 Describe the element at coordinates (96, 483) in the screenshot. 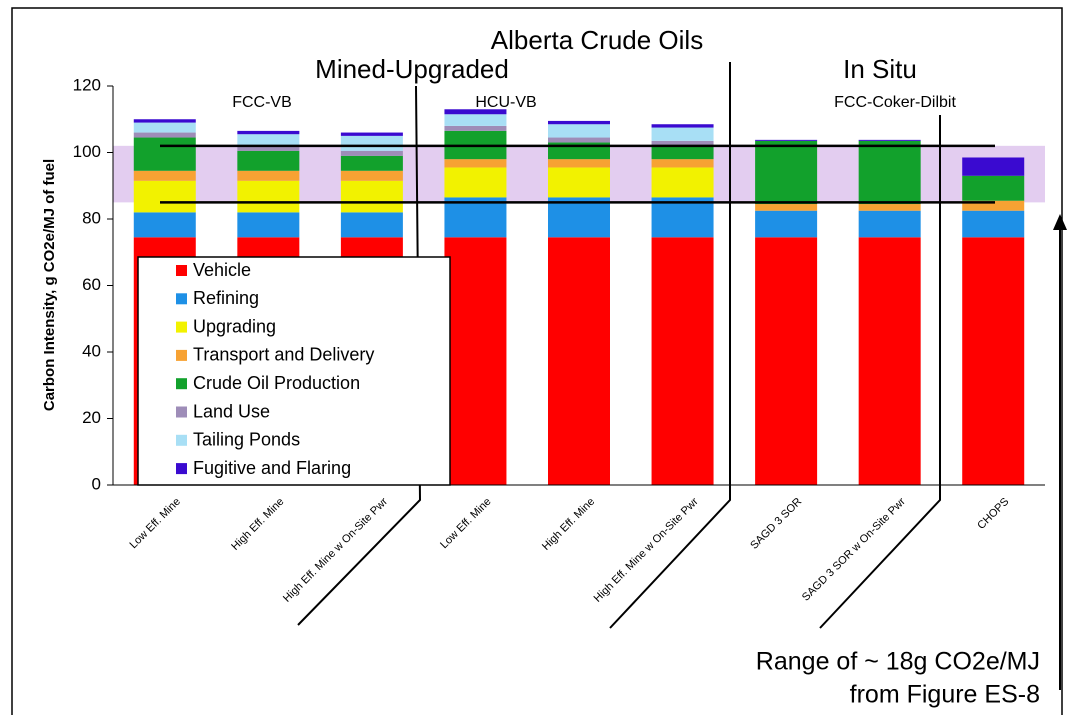

I see `y-tick-label: 0` at that location.